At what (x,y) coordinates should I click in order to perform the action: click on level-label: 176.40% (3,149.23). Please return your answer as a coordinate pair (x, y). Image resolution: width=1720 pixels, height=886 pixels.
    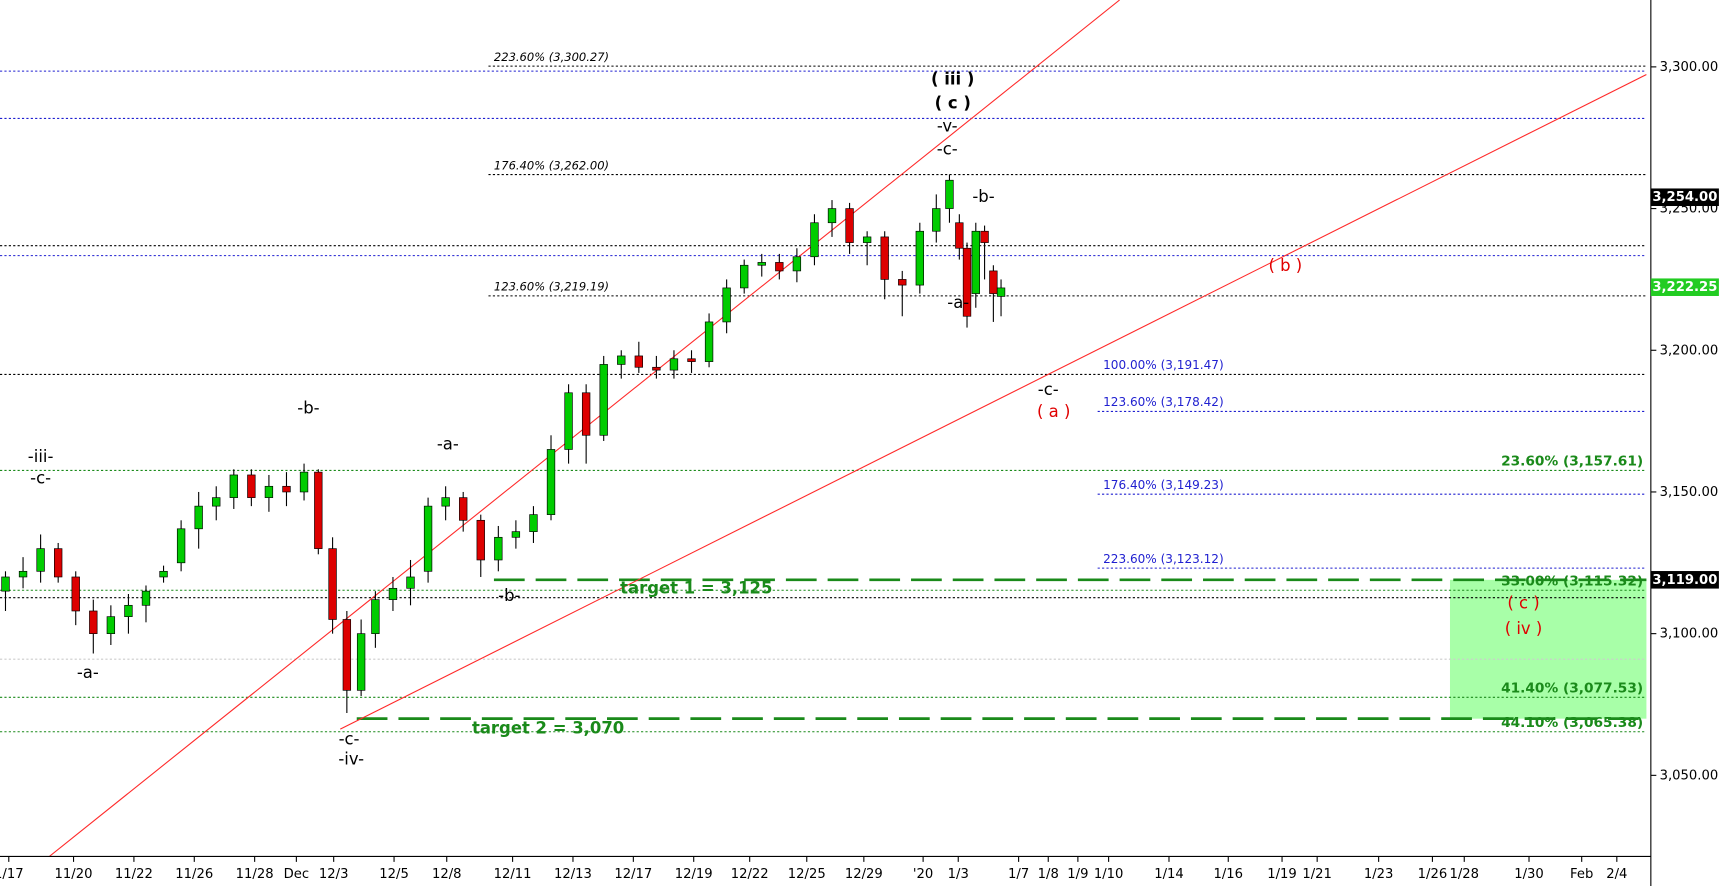
    Looking at the image, I should click on (1163, 485).